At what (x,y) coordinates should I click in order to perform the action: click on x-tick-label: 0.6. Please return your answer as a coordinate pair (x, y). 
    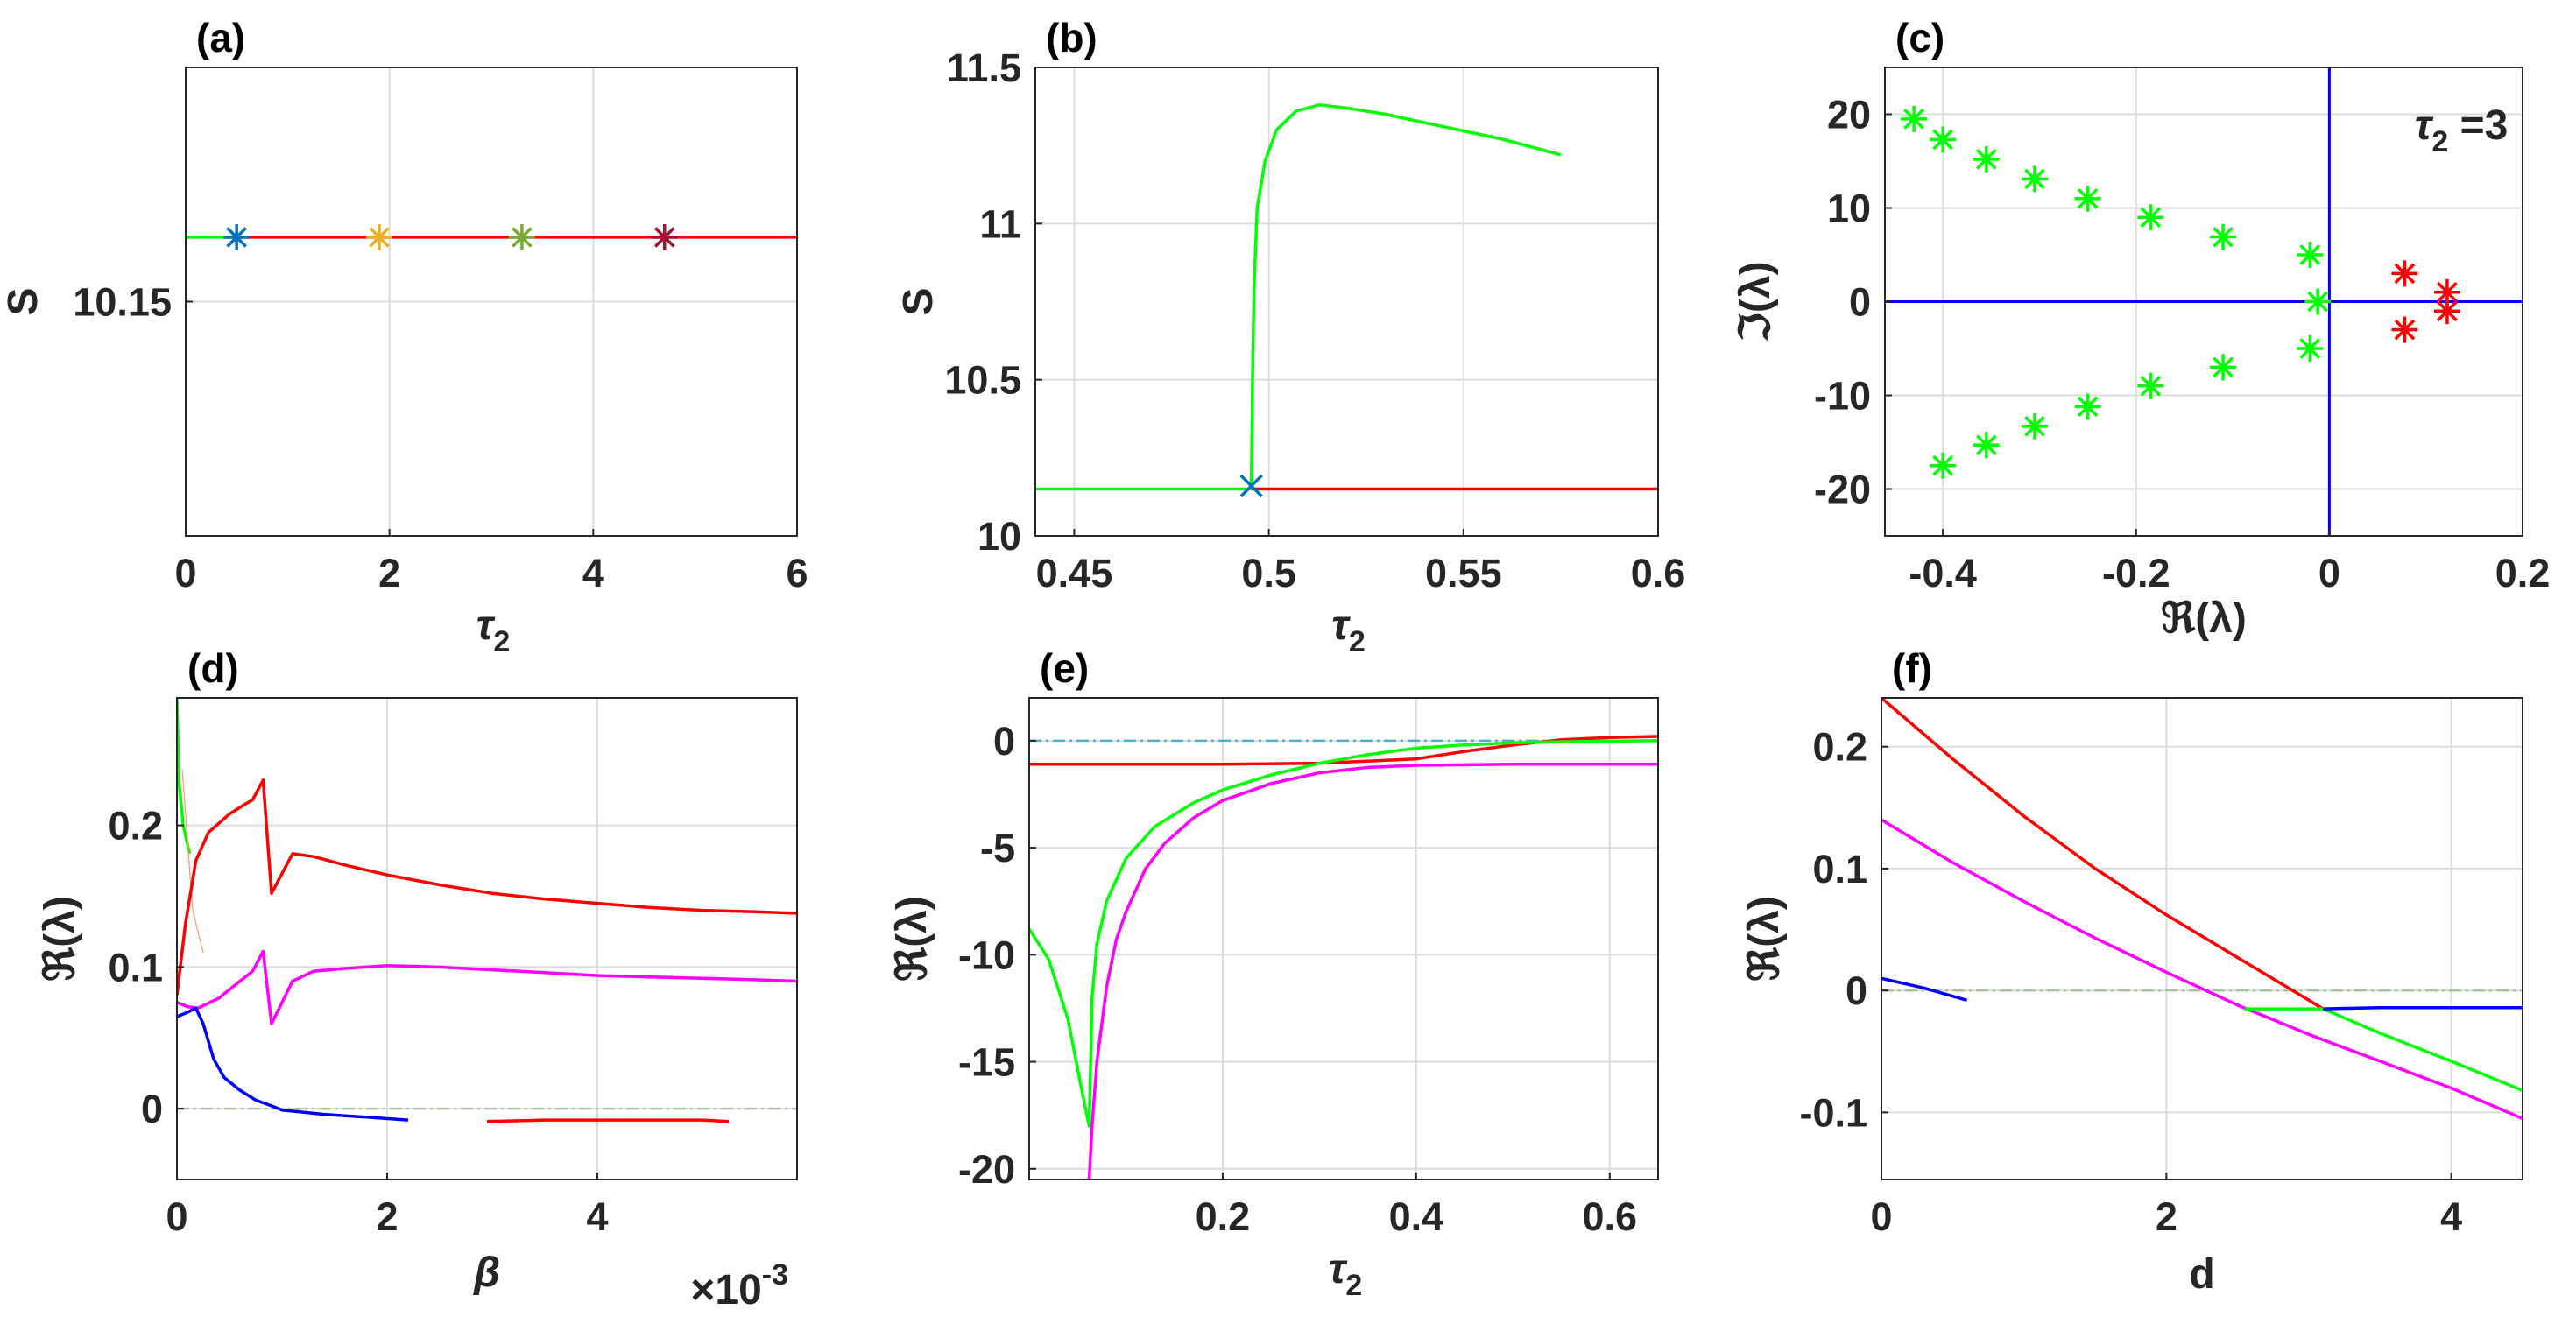
    Looking at the image, I should click on (1609, 1216).